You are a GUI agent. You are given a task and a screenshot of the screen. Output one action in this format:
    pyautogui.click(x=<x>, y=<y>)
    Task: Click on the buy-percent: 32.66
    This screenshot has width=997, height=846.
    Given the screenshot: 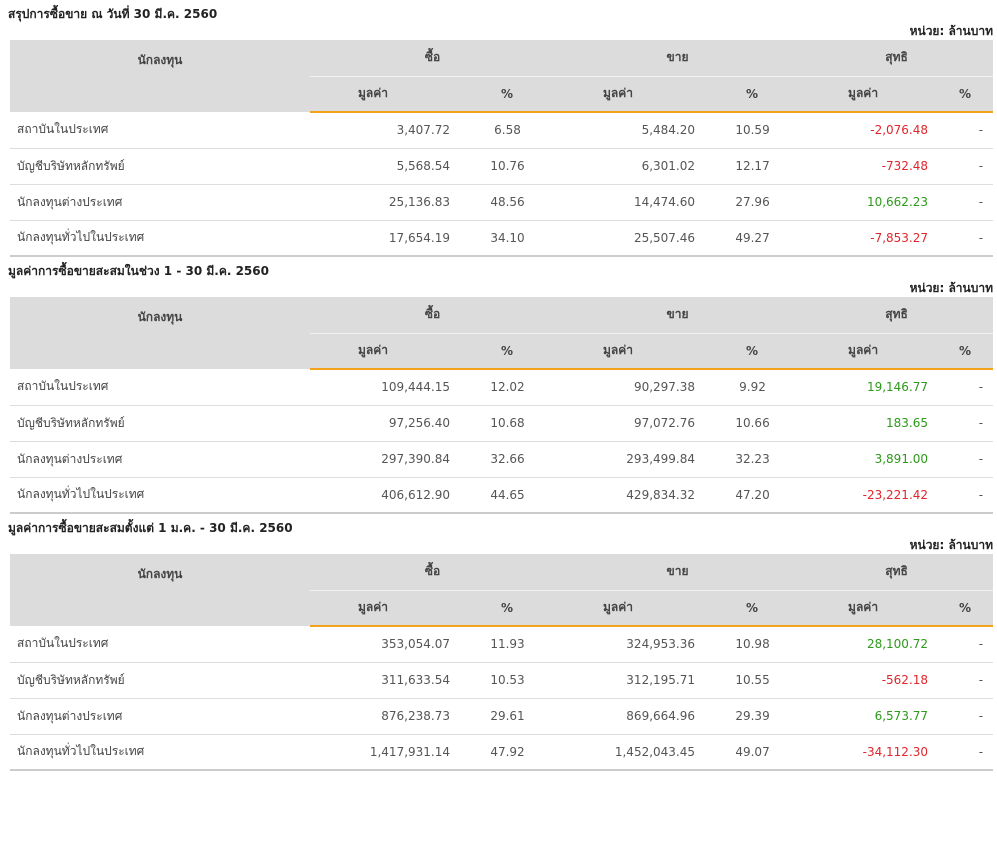 What is the action you would take?
    pyautogui.click(x=508, y=459)
    